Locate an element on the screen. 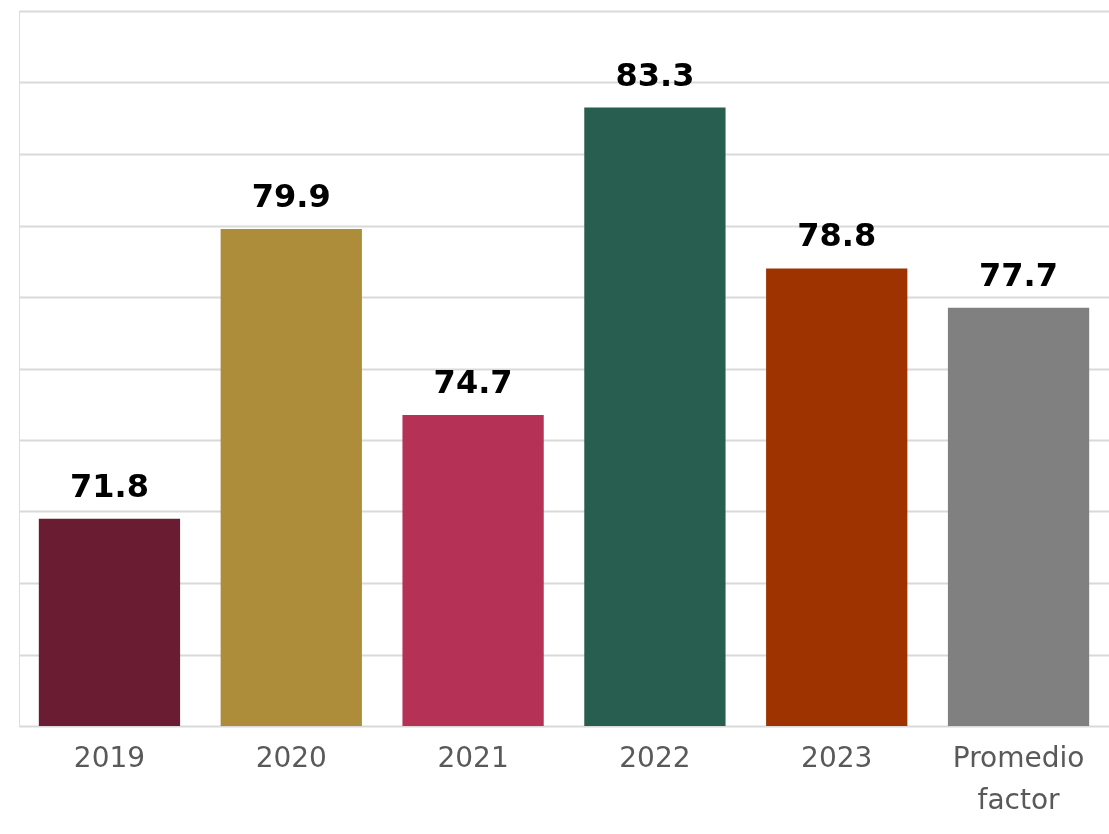 The height and width of the screenshot is (834, 1109). data-label: 71.8 is located at coordinates (109, 485).